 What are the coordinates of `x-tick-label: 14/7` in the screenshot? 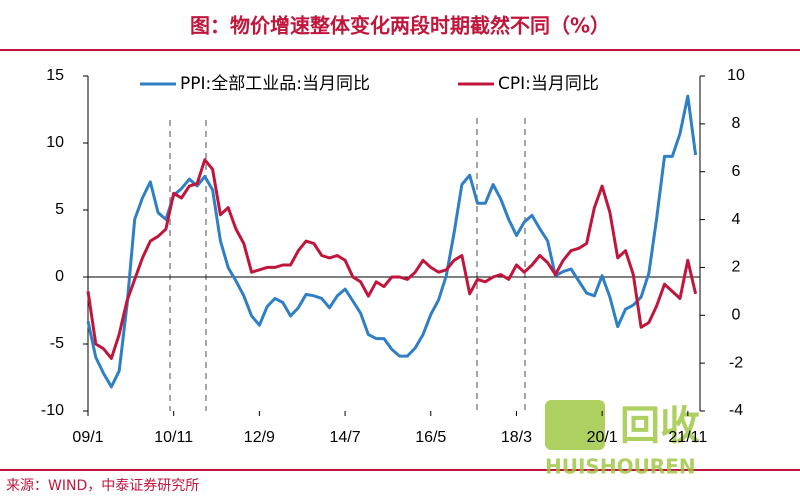 It's located at (344, 437).